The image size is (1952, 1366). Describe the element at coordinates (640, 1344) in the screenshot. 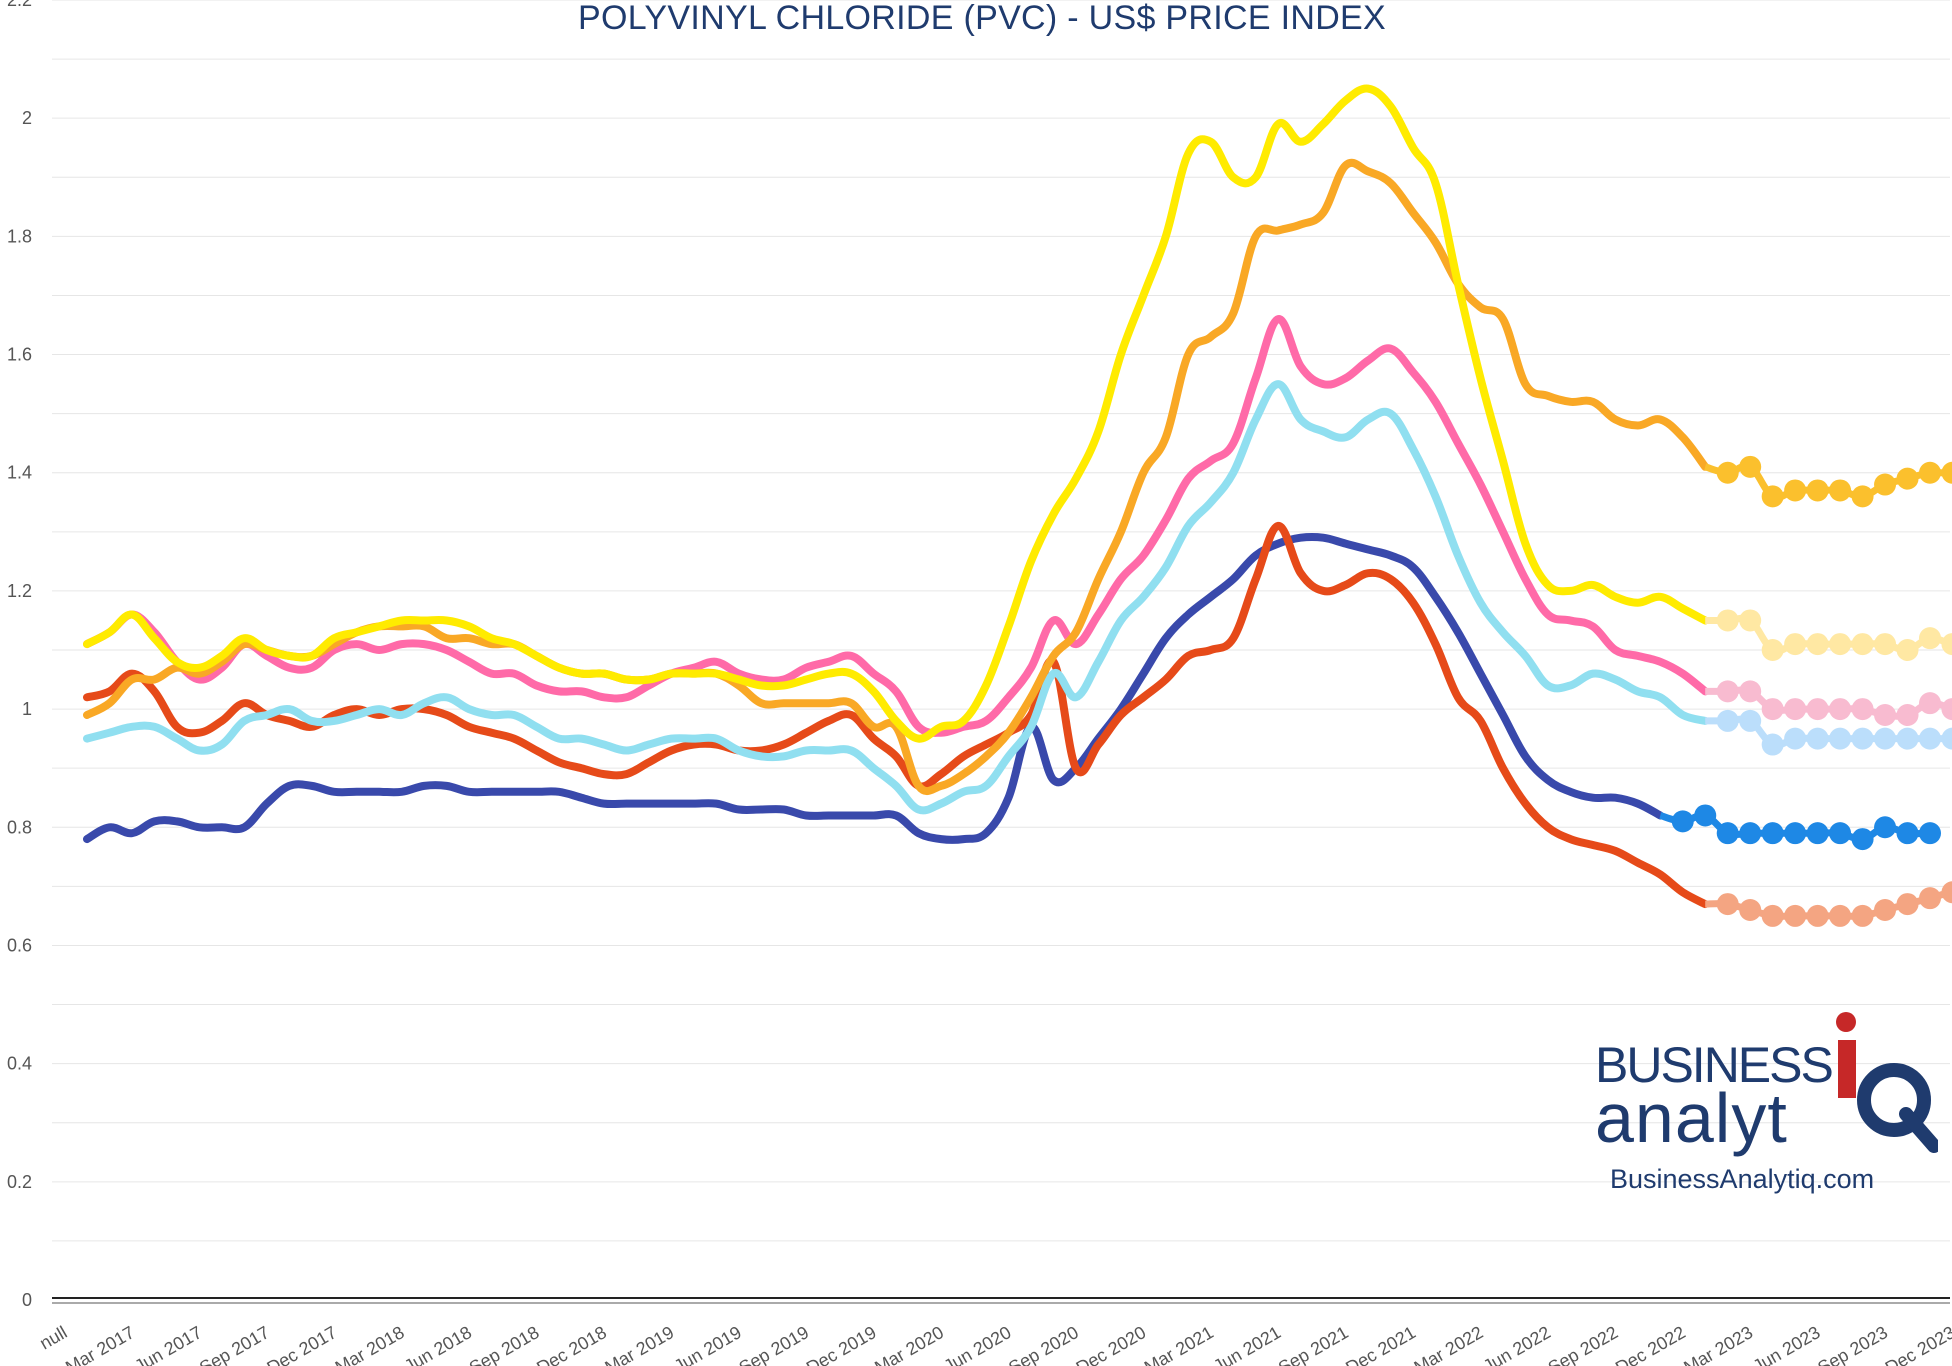

I see `x-tick-label: Mar 2019` at that location.